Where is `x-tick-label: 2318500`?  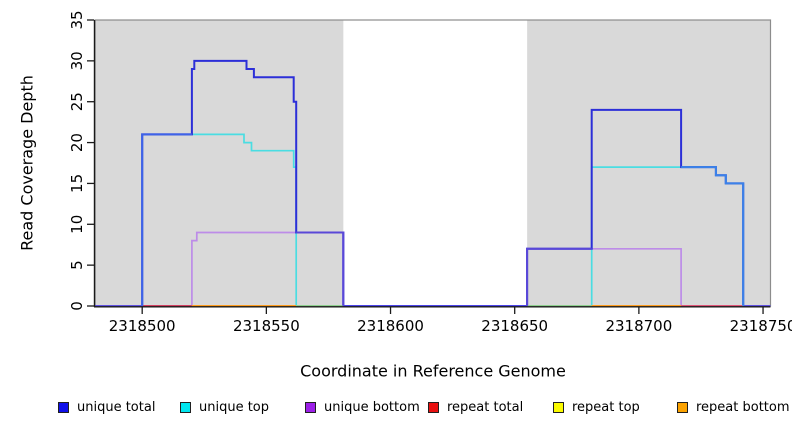
x-tick-label: 2318500 is located at coordinates (142, 326).